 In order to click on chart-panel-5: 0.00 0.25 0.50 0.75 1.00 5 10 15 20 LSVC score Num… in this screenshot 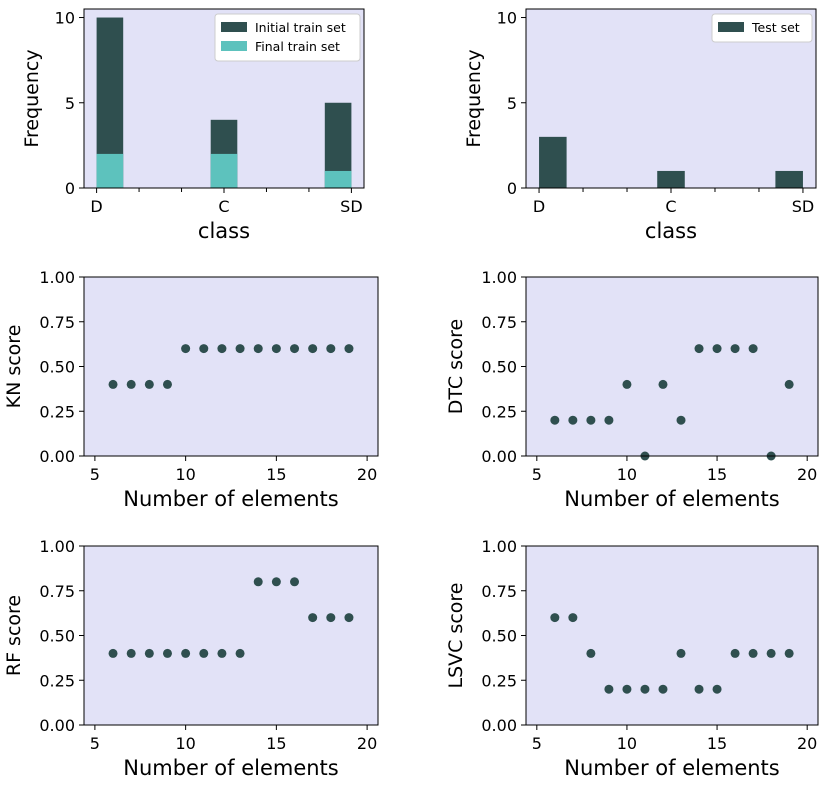, I will do `click(632, 658)`.